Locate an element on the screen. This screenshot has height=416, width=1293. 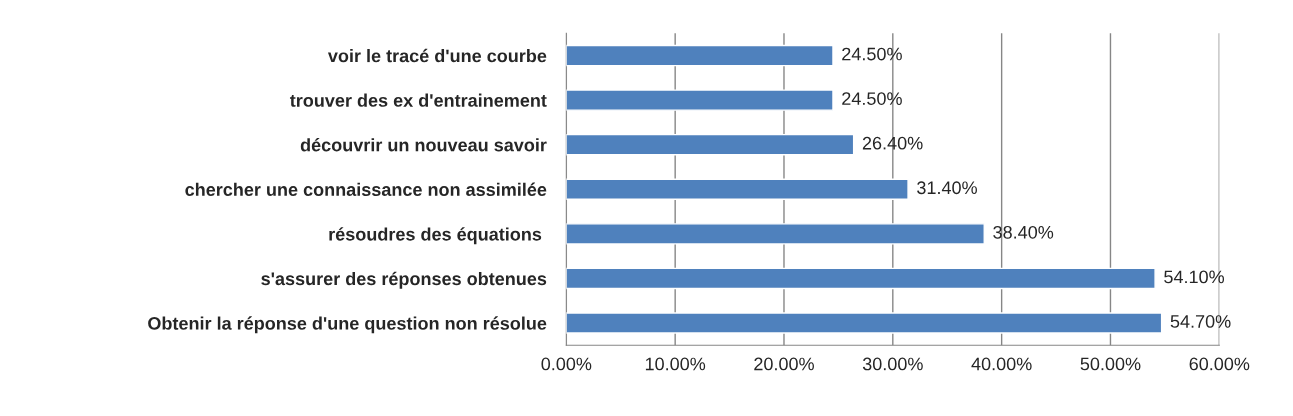
y-tick-label: chercher une connaissance non assimilée is located at coordinates (366, 189).